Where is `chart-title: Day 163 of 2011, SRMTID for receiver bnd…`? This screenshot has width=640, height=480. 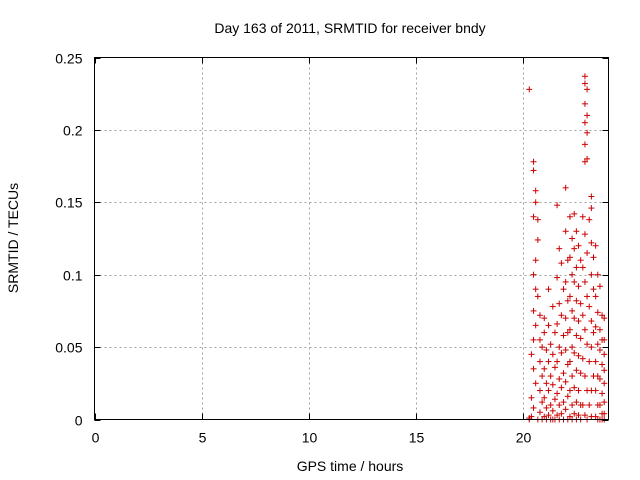 chart-title: Day 163 of 2011, SRMTID for receiver bnd… is located at coordinates (349, 28).